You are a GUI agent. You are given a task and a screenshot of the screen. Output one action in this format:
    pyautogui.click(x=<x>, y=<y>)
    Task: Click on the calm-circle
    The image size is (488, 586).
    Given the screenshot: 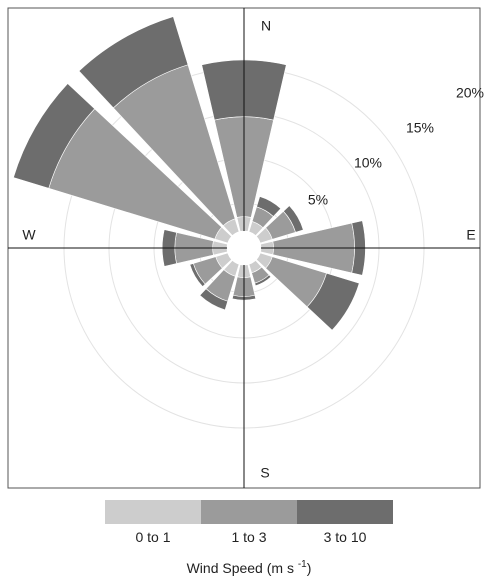 What is the action you would take?
    pyautogui.click(x=244, y=248)
    